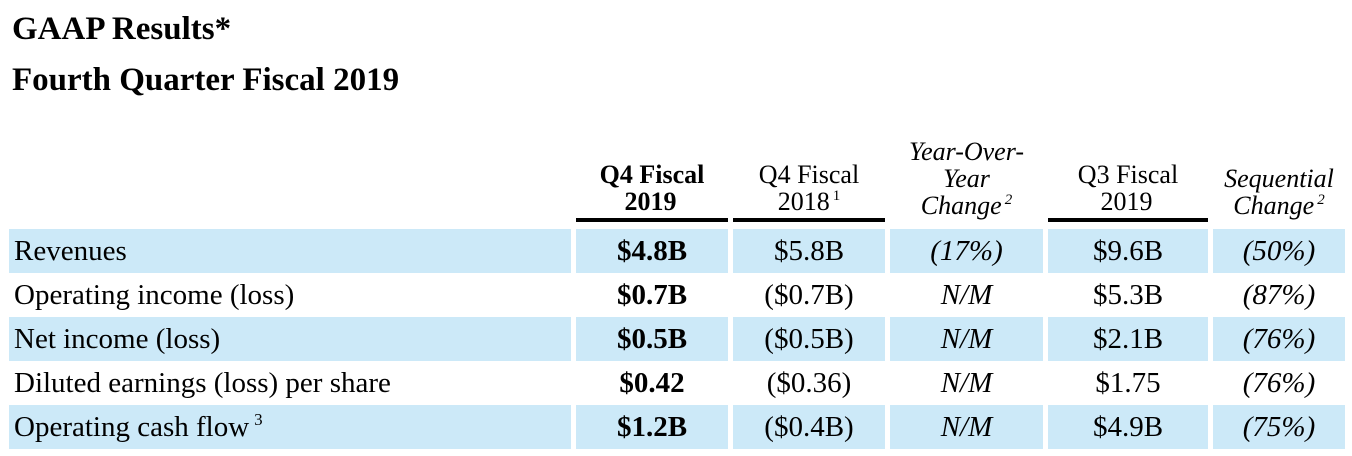 This screenshot has width=1352, height=456. What do you see at coordinates (258, 419) in the screenshot?
I see `footnote-marker: 3` at bounding box center [258, 419].